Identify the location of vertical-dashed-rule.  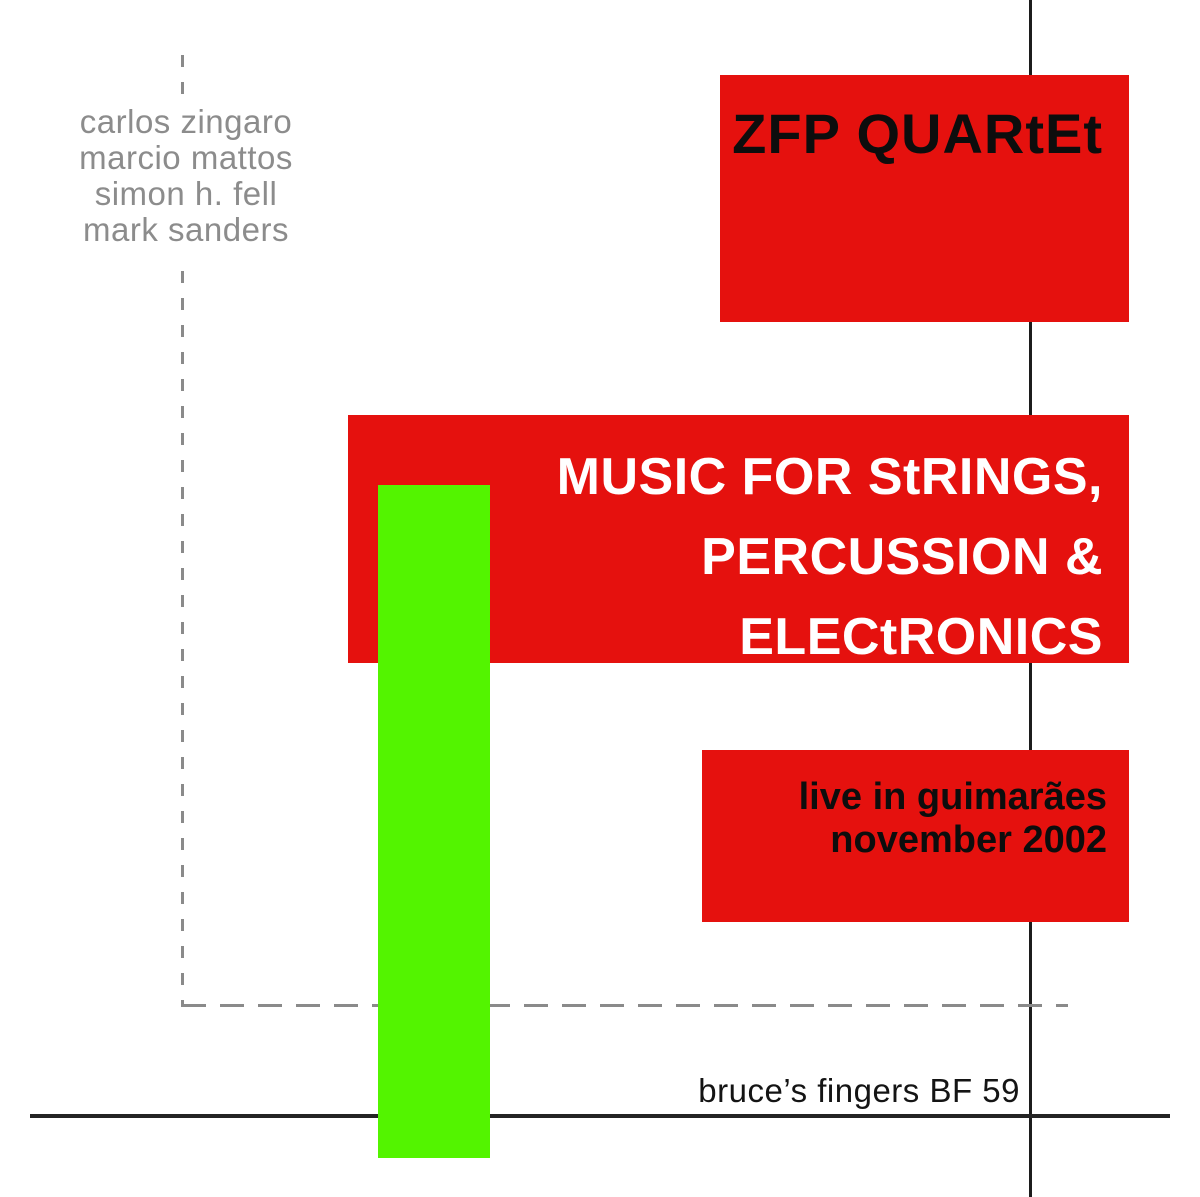
(182, 531).